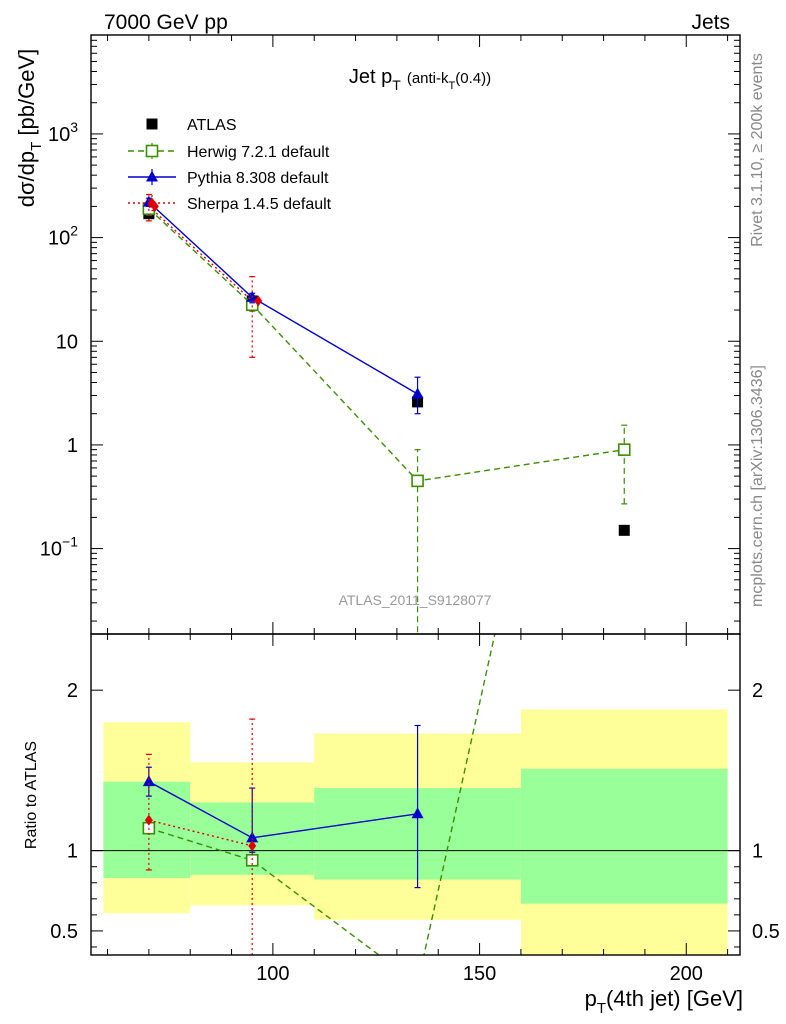 This screenshot has width=786, height=1024. Describe the element at coordinates (31, 795) in the screenshot. I see `ratio-y-axis-label: Ratio to ATLAS` at that location.